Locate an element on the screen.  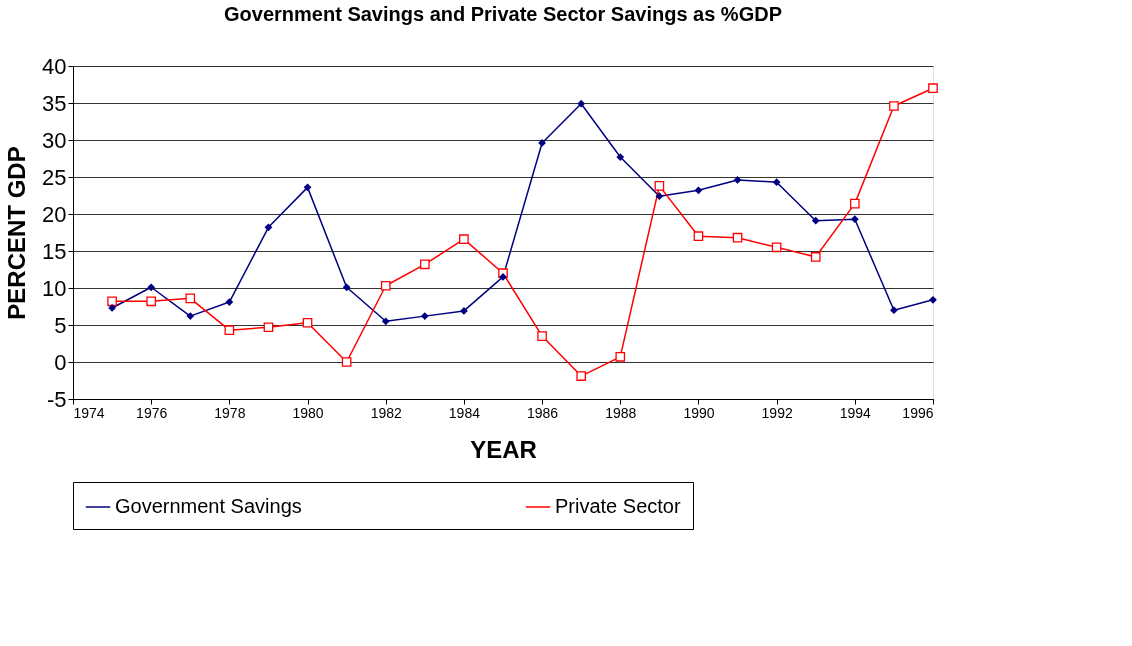
x-tick-label: 1992 is located at coordinates (777, 412).